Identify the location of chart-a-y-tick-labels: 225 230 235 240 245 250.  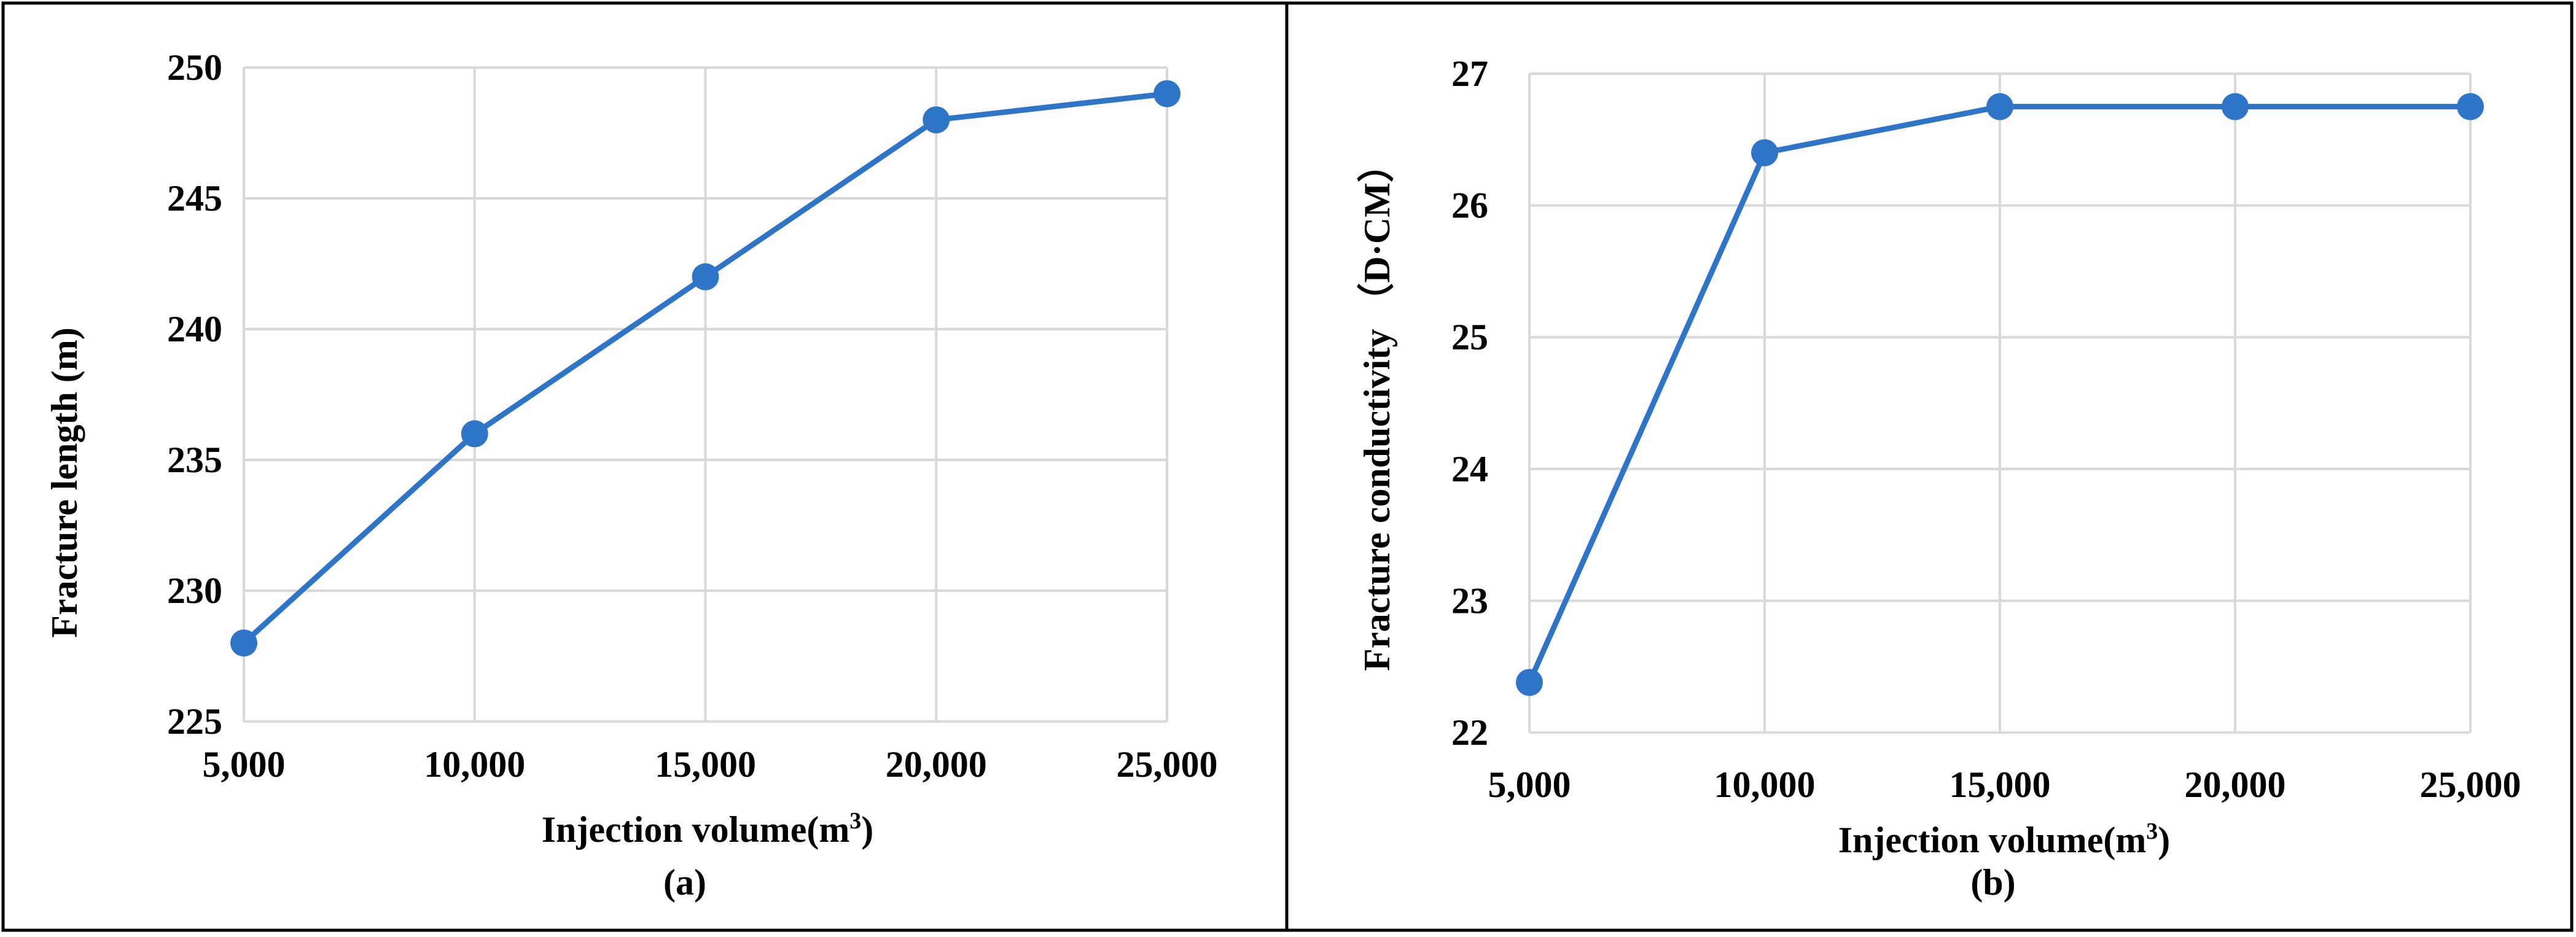
(194, 394).